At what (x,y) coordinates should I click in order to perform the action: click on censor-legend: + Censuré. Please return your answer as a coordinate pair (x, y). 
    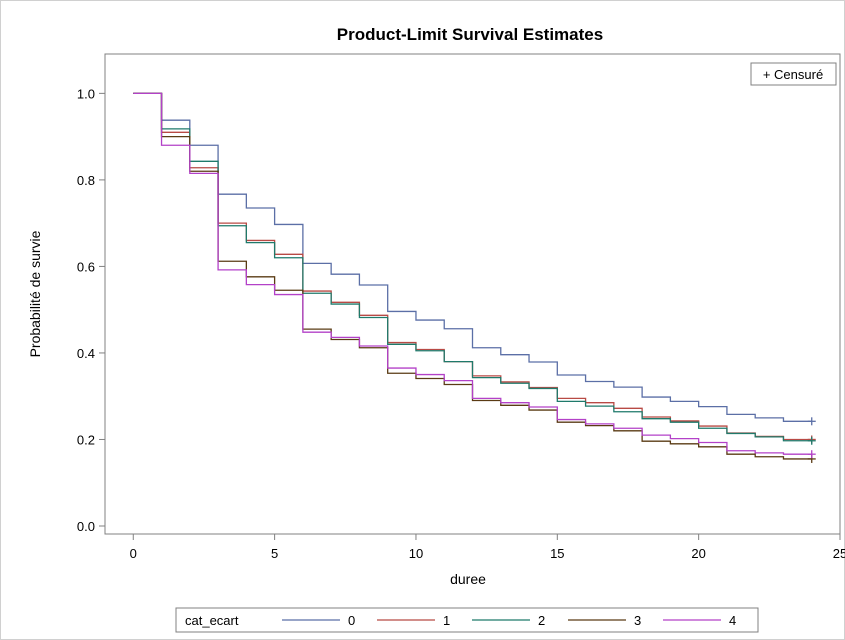
    Looking at the image, I should click on (793, 74).